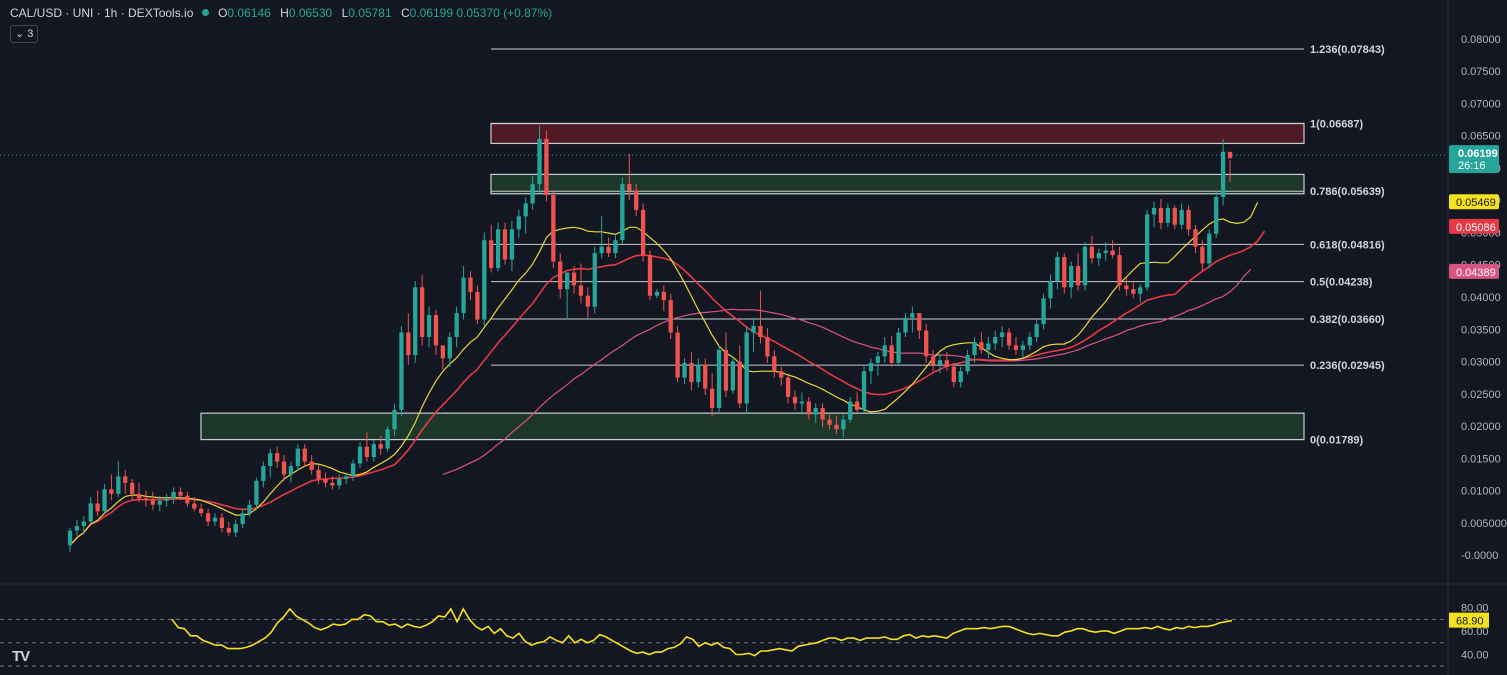 This screenshot has height=675, width=1507. What do you see at coordinates (1481, 330) in the screenshot?
I see `y-tick-label: 0.03500` at bounding box center [1481, 330].